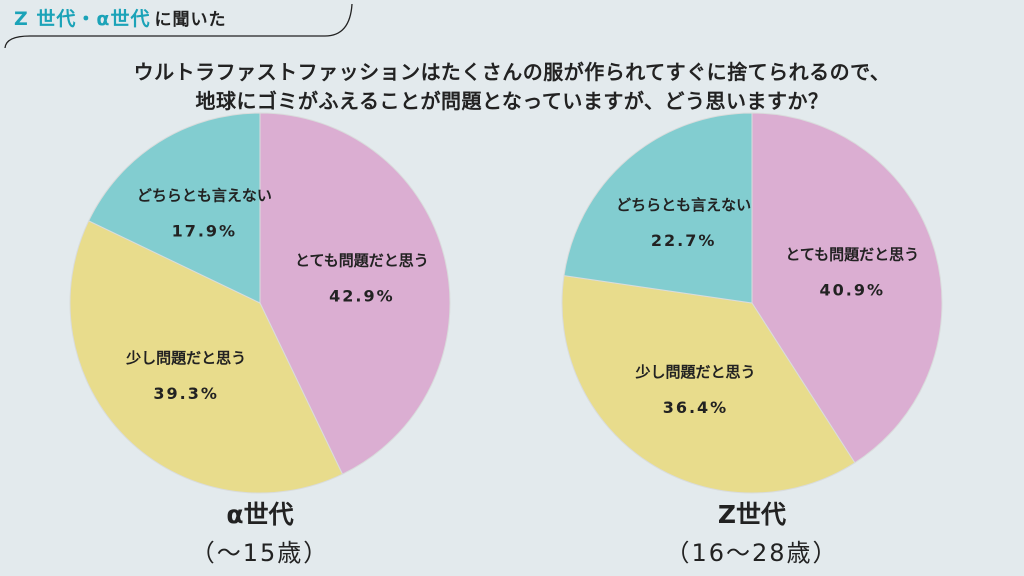 This screenshot has width=1024, height=576. I want to click on slice-percent-slight-problem-z: 36.4%, so click(696, 407).